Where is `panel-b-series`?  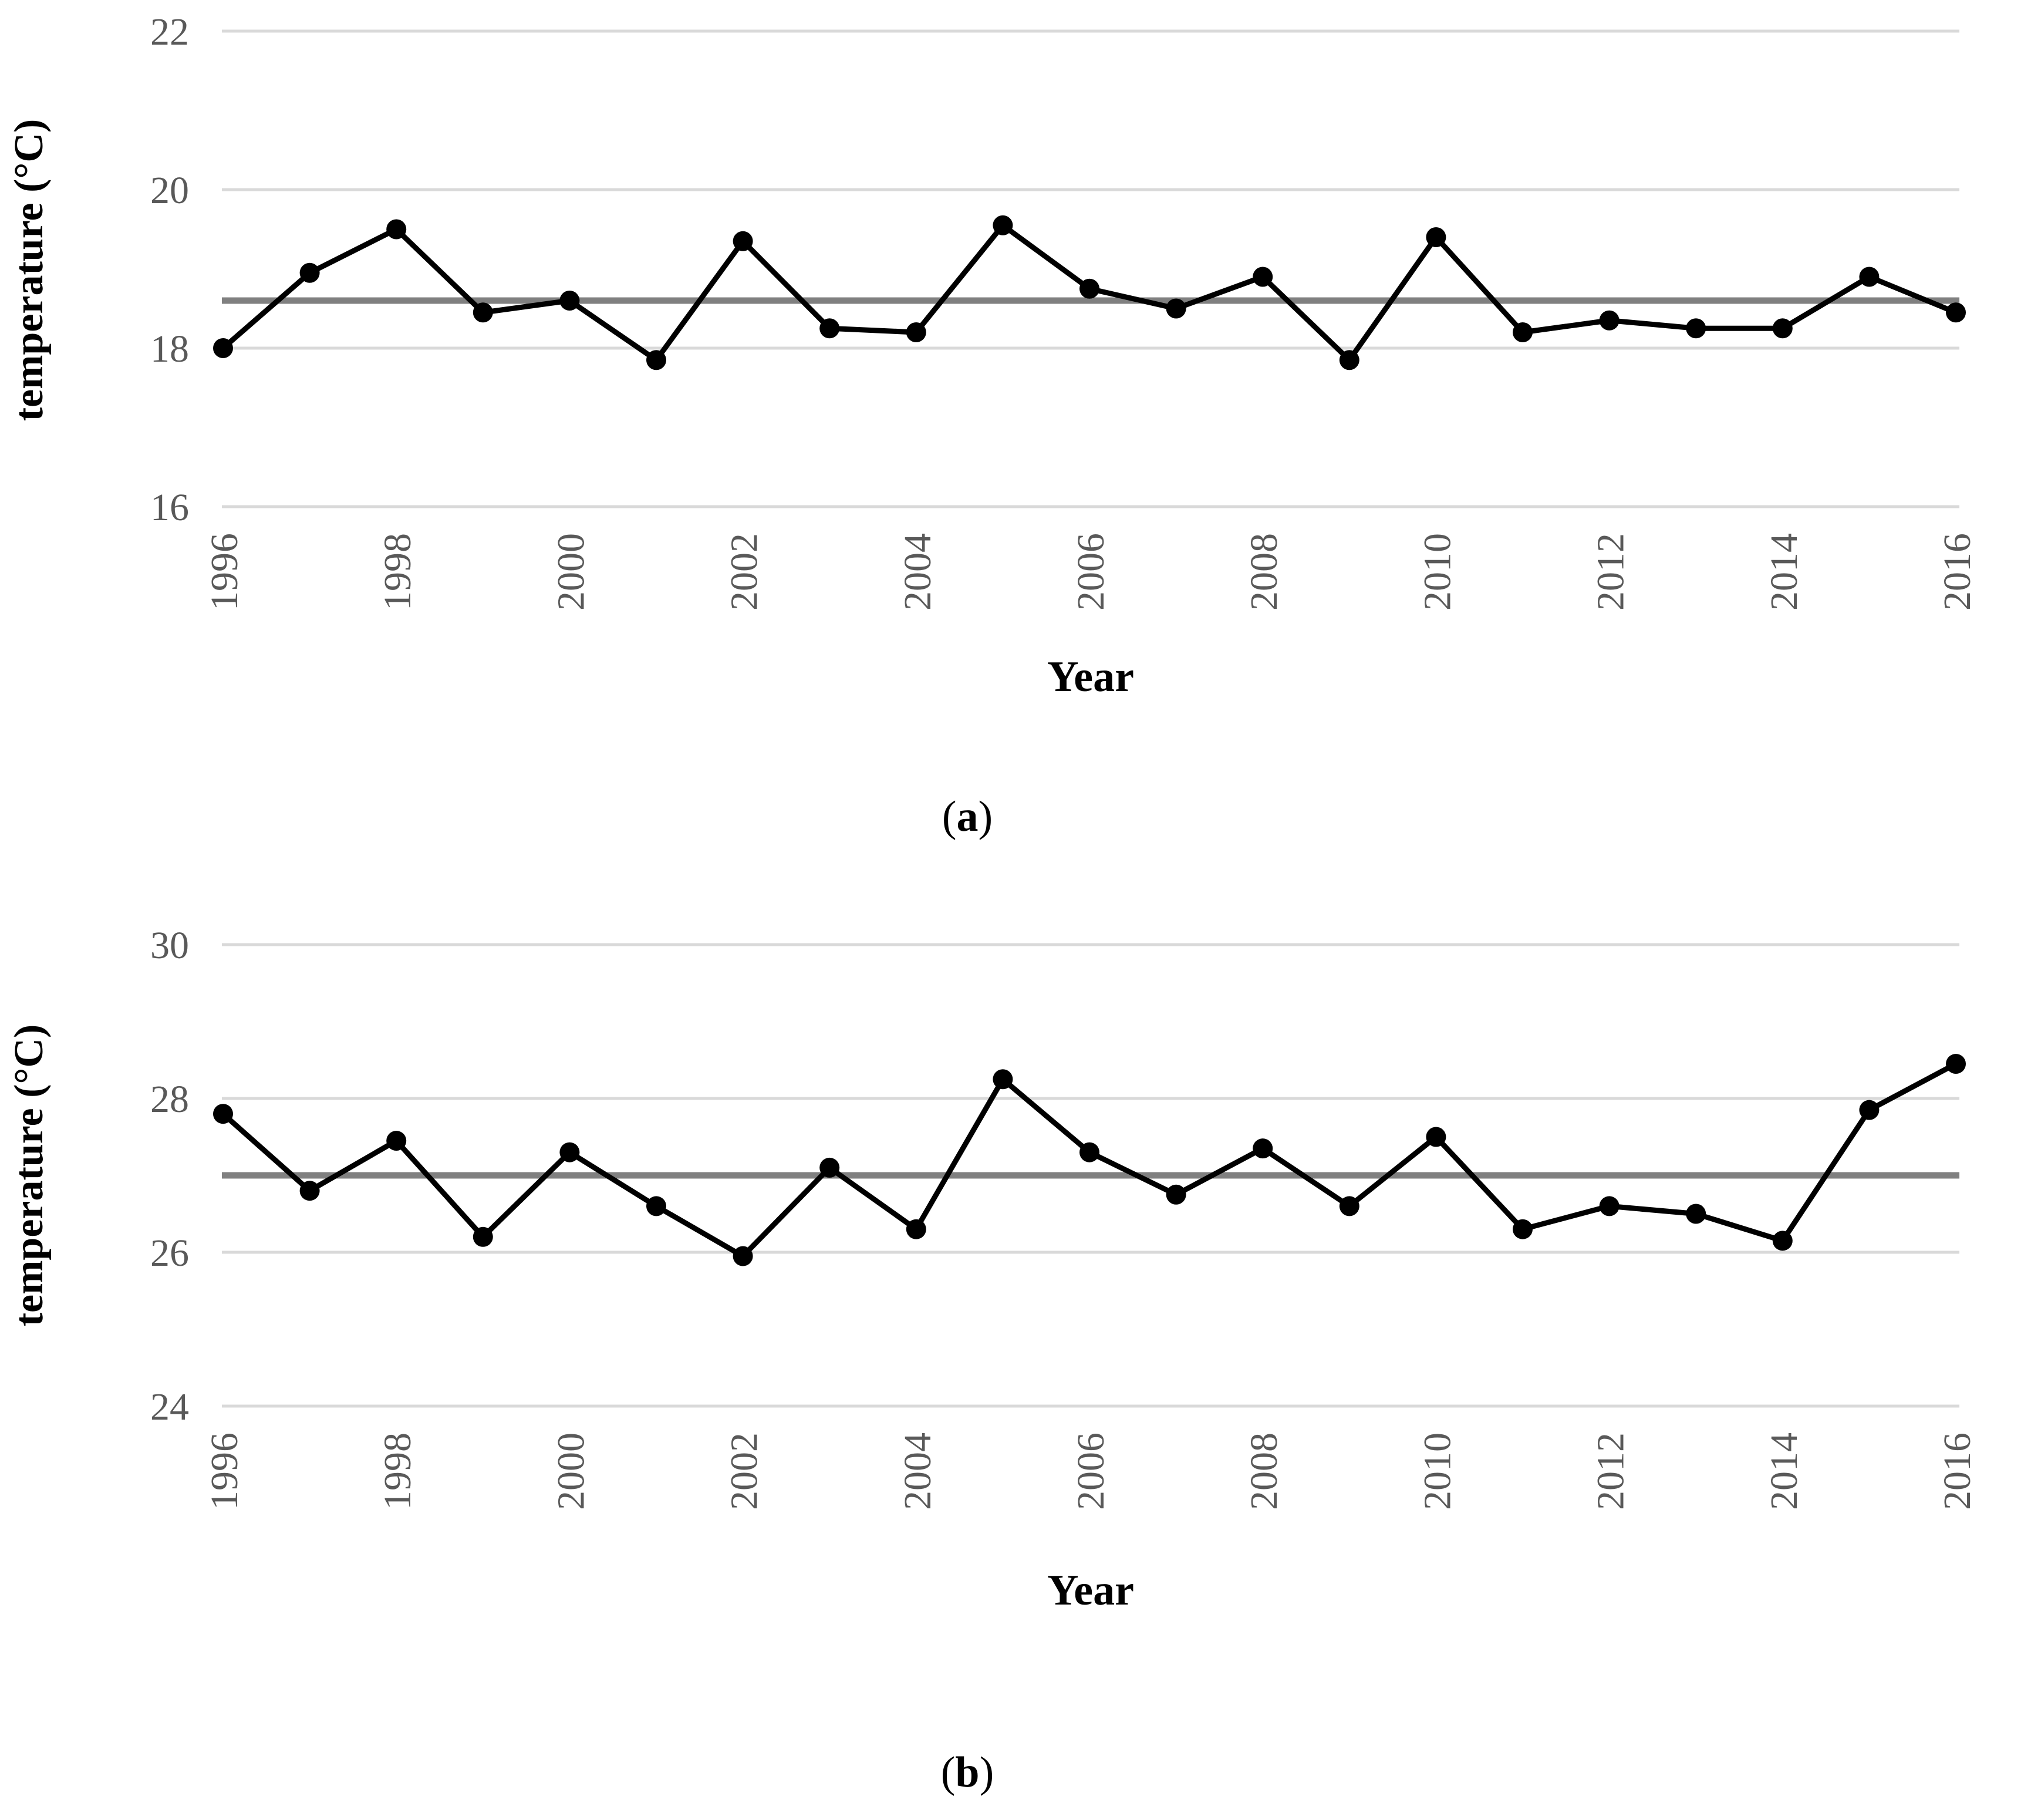 panel-b-series is located at coordinates (1089, 1160).